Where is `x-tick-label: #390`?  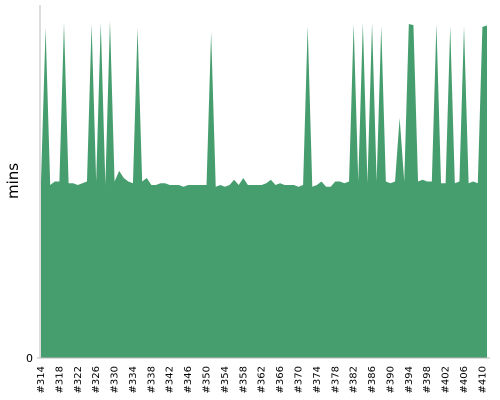 x-tick-label: #390 is located at coordinates (390, 379).